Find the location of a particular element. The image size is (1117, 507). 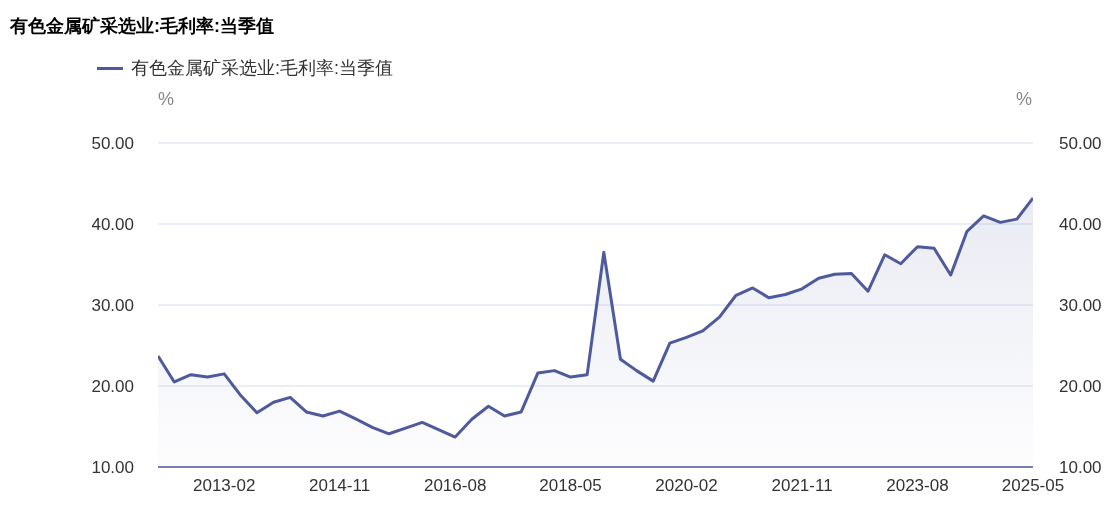

y2-tick-label: 30.00 is located at coordinates (1080, 306).